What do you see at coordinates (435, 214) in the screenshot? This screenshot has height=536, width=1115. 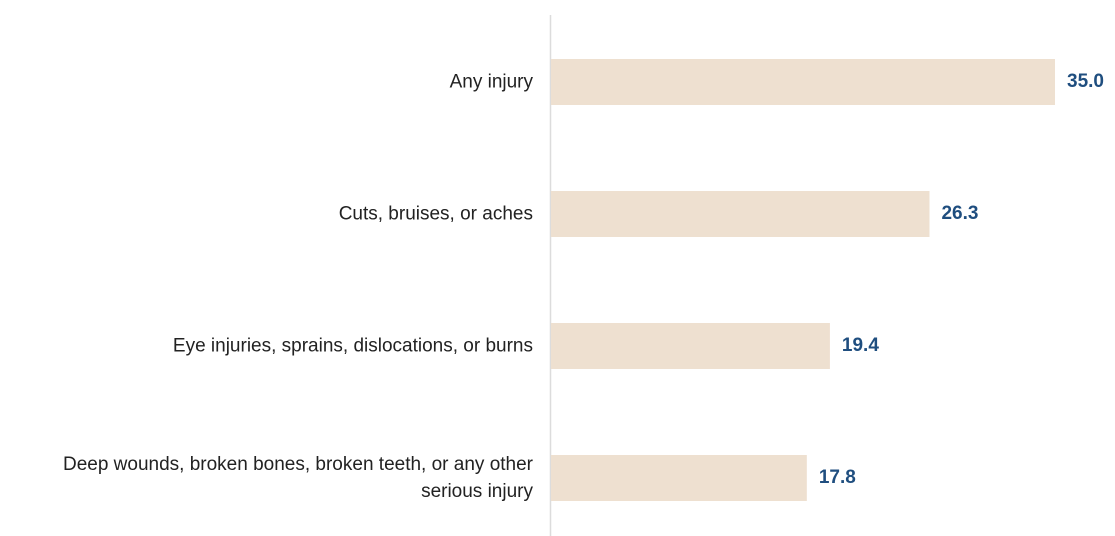 I see `category-label: Cuts, bruises, or aches` at bounding box center [435, 214].